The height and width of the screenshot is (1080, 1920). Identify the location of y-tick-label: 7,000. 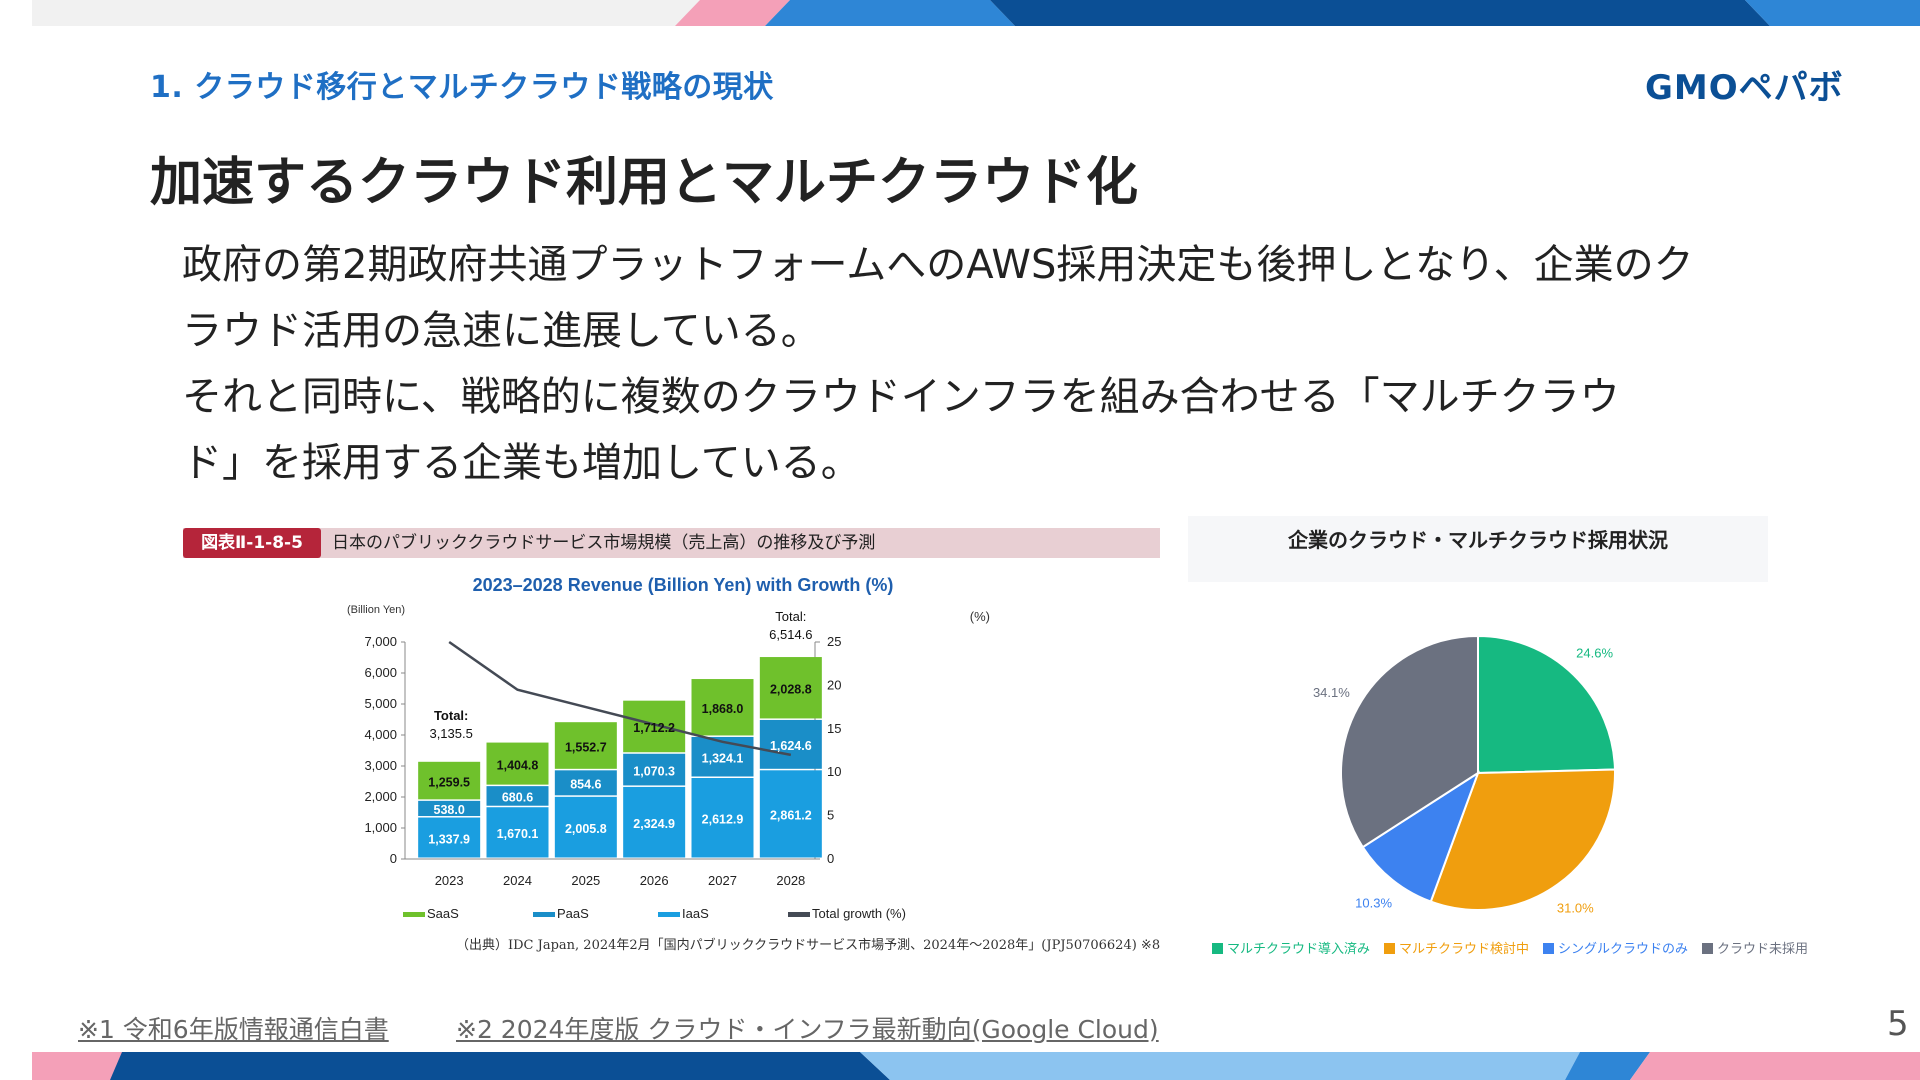
(380, 641).